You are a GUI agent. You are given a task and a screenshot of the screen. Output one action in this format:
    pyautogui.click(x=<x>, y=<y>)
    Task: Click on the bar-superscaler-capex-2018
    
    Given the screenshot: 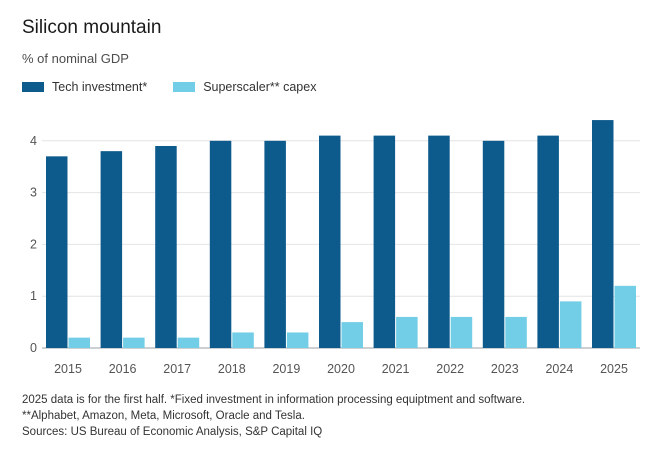 What is the action you would take?
    pyautogui.click(x=243, y=340)
    